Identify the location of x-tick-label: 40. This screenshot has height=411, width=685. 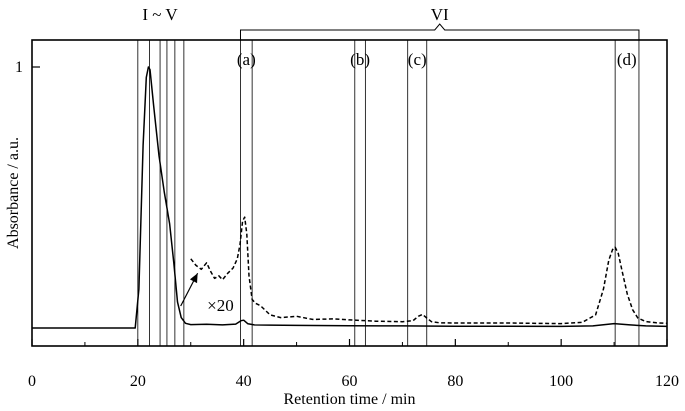
(244, 381).